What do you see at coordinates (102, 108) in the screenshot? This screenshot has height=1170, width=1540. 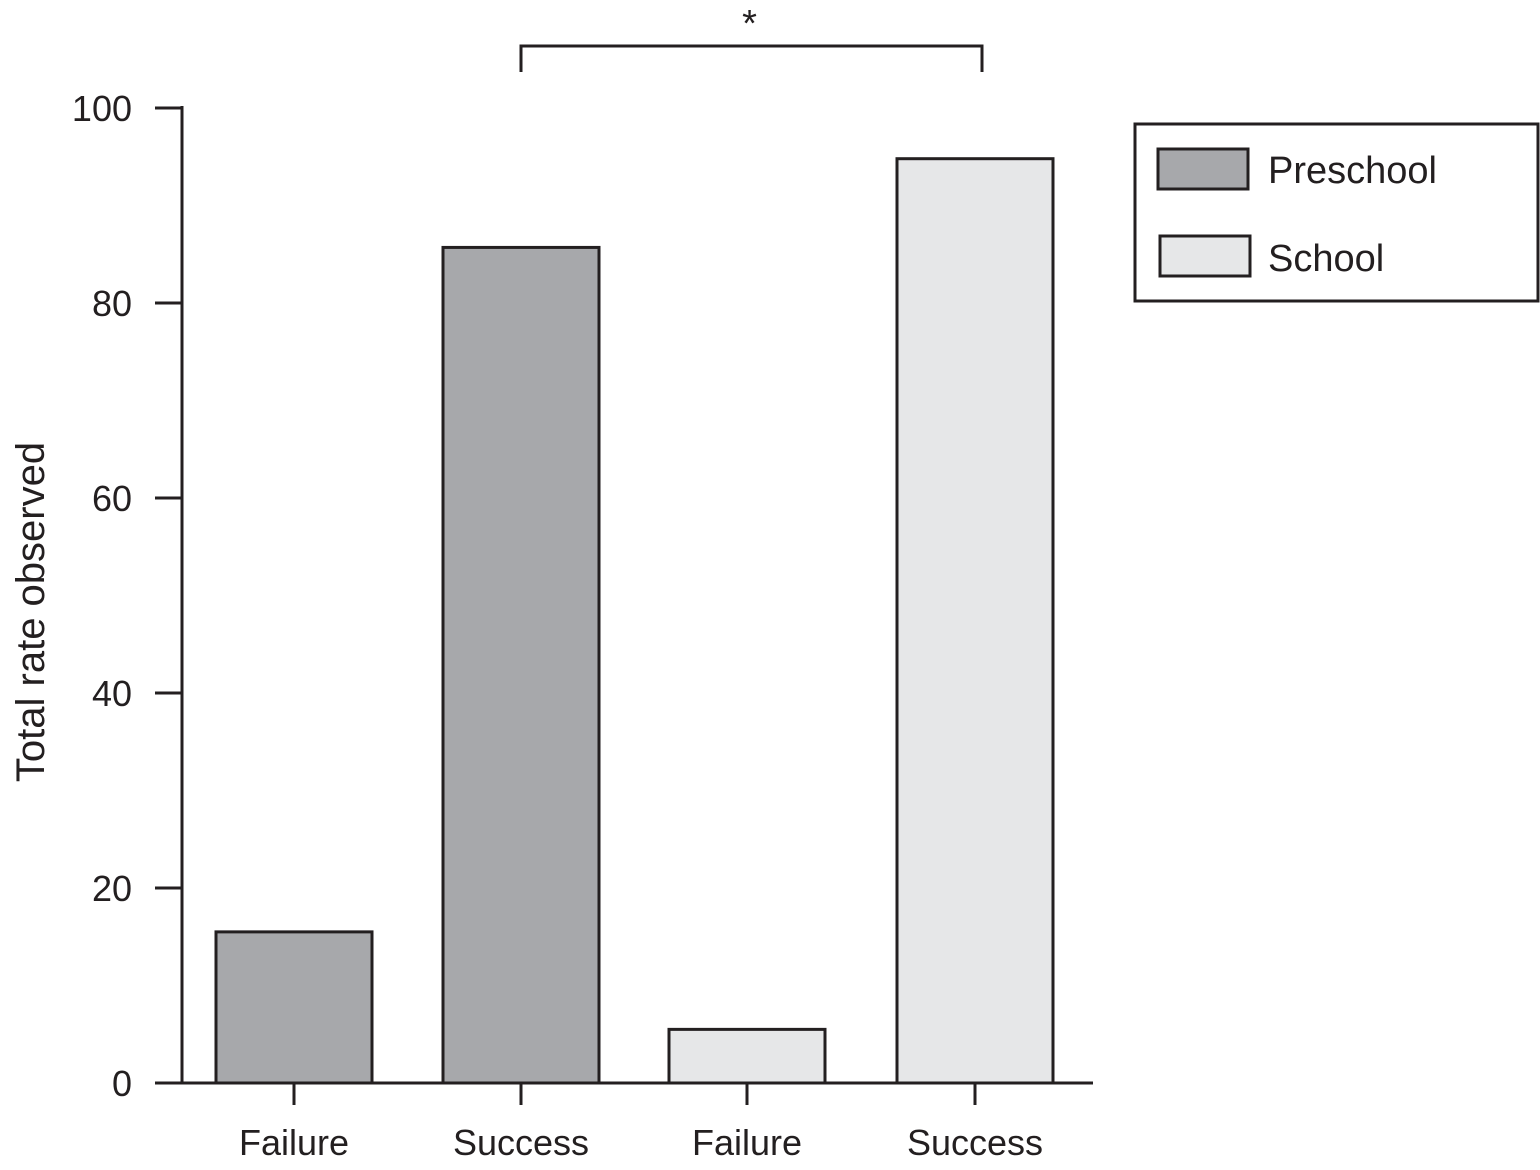 I see `y-tick-label: 100` at bounding box center [102, 108].